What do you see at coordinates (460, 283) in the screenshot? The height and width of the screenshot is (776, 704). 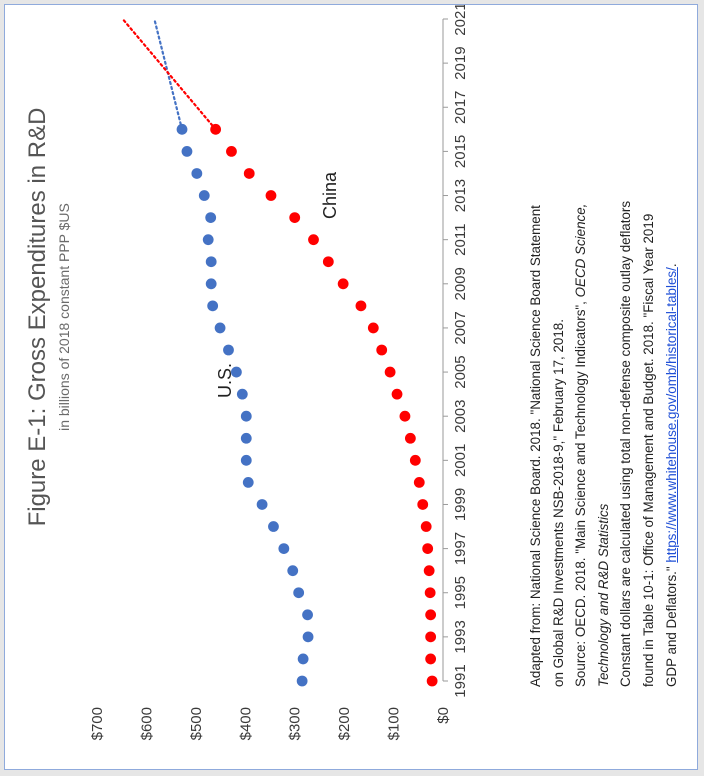 I see `x-tick-label: 2009` at bounding box center [460, 283].